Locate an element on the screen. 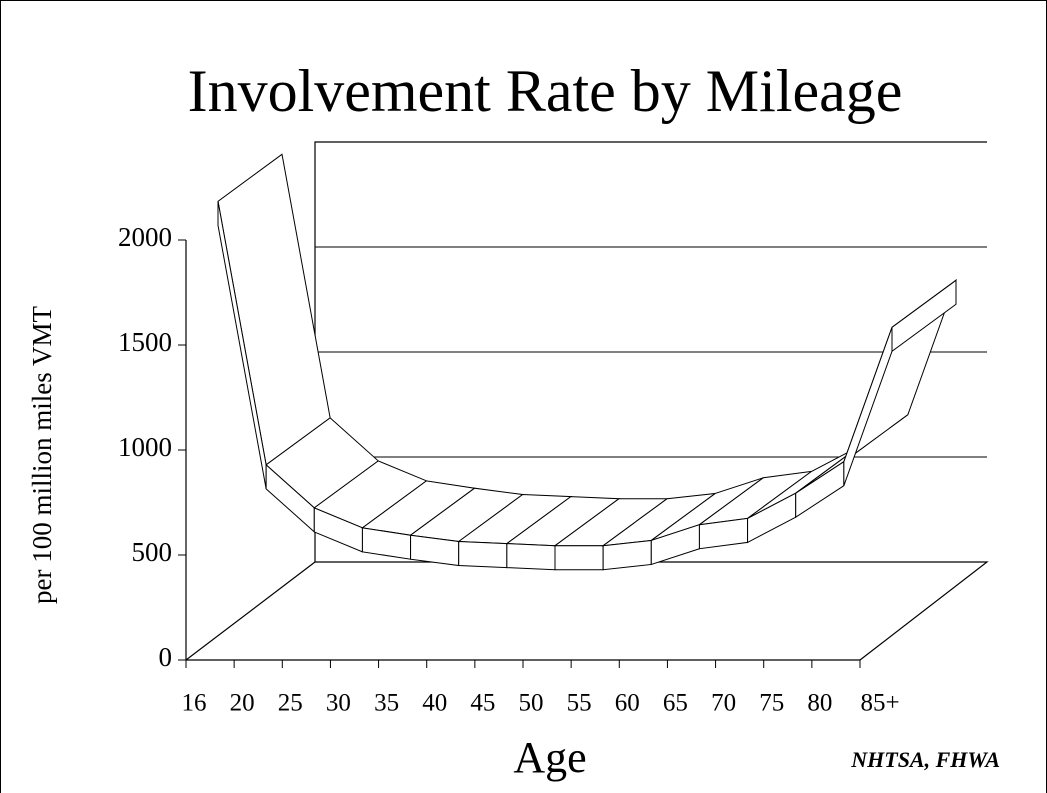 The image size is (1047, 793). x-tick-label: 65 is located at coordinates (675, 703).